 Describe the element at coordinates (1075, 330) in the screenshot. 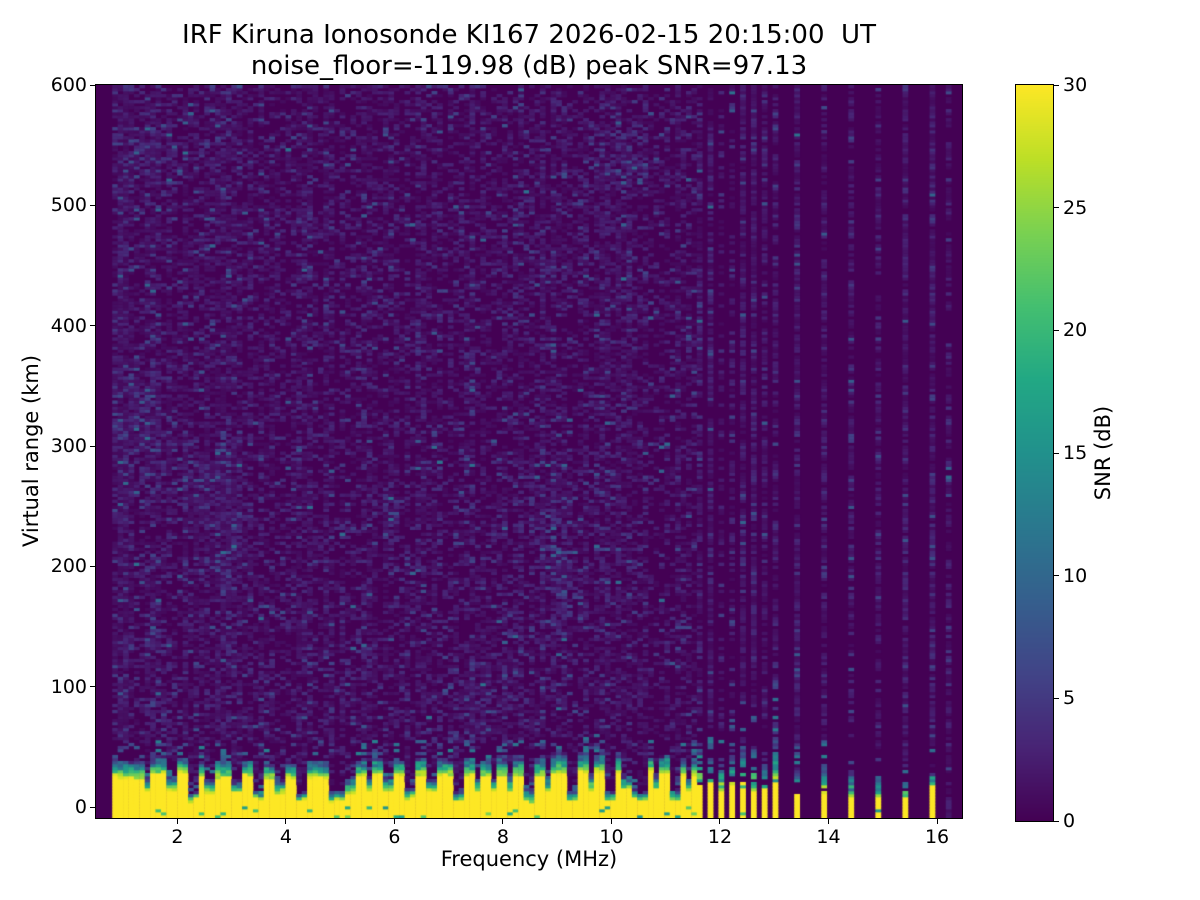

I see `colorbar-tick-label: 20` at that location.